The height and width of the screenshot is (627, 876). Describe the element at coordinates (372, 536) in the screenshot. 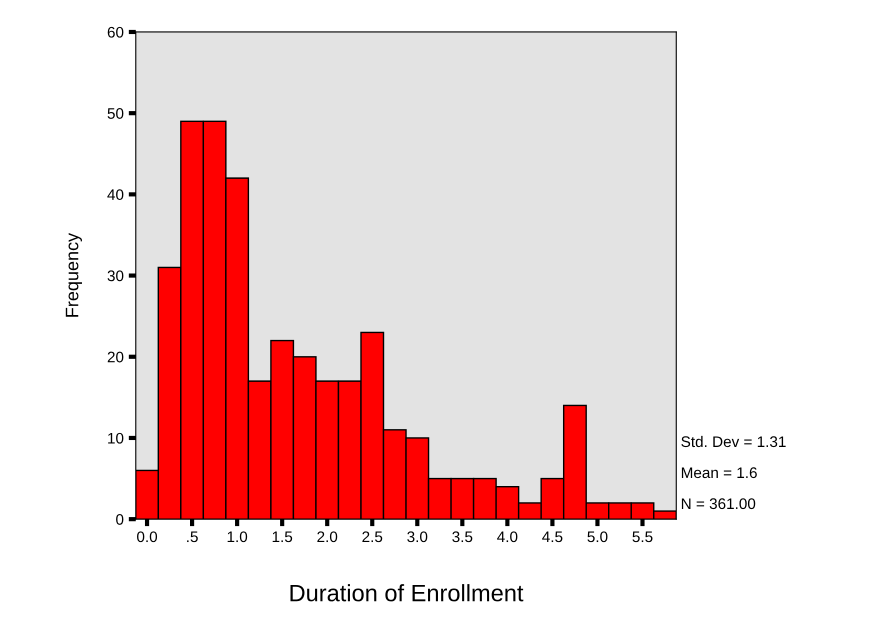

I see `x-tick-label: 2.5` at that location.